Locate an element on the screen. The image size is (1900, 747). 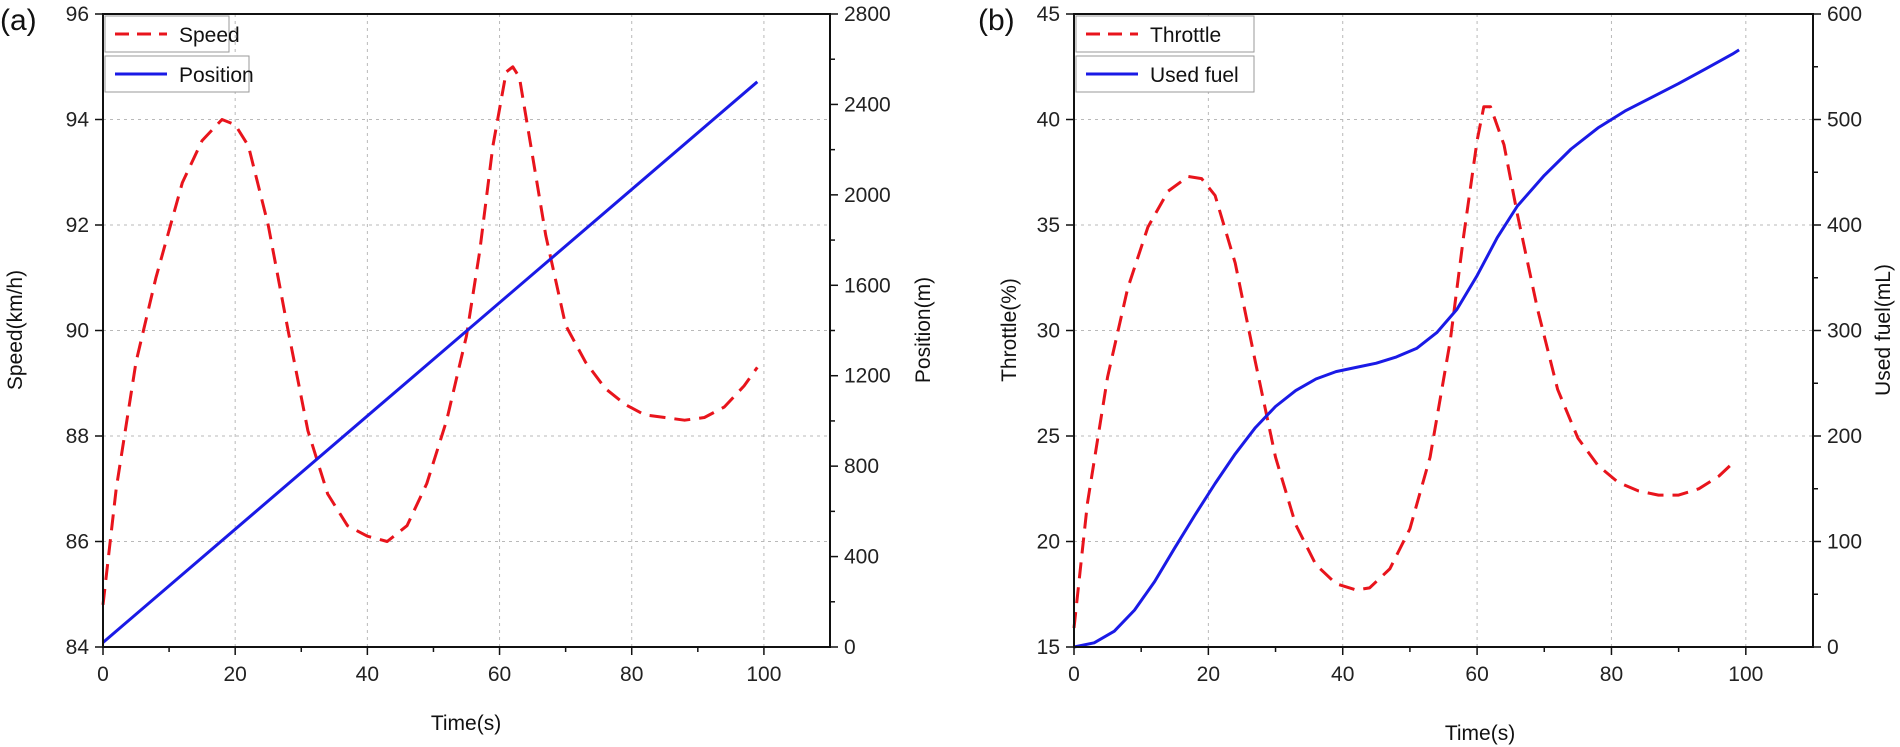
panel-a-legend-label-0: Speed is located at coordinates (209, 35).